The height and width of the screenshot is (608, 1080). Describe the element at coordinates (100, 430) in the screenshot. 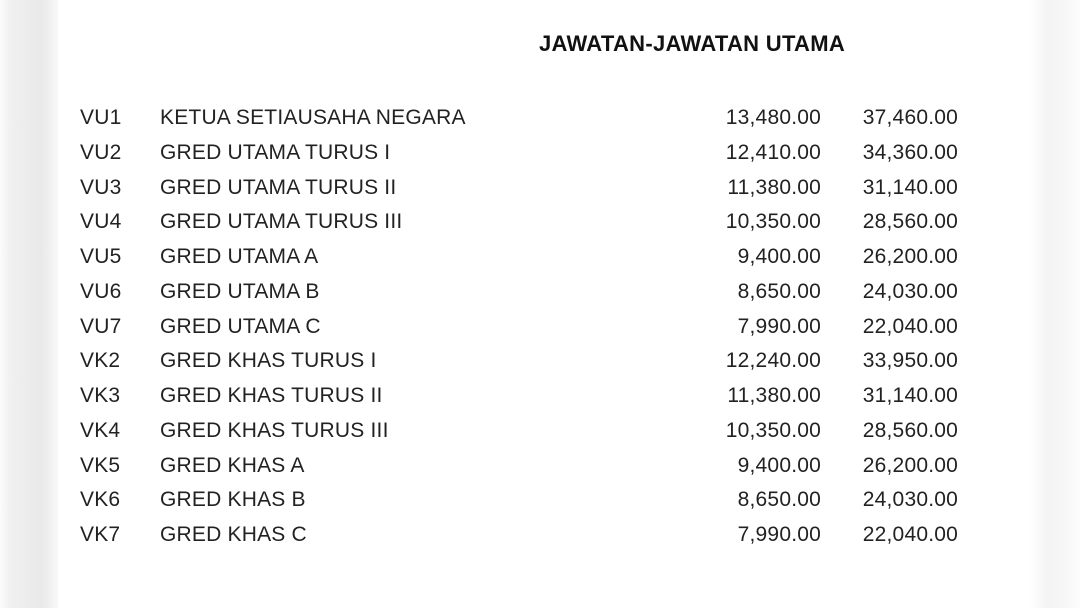

I see `grade-code-cell: VK4` at that location.